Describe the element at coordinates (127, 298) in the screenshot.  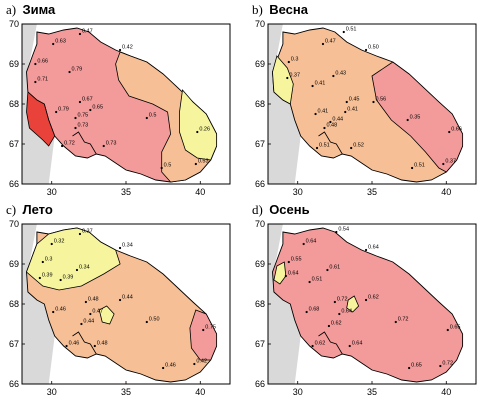
I see `station-value: 0.44` at that location.